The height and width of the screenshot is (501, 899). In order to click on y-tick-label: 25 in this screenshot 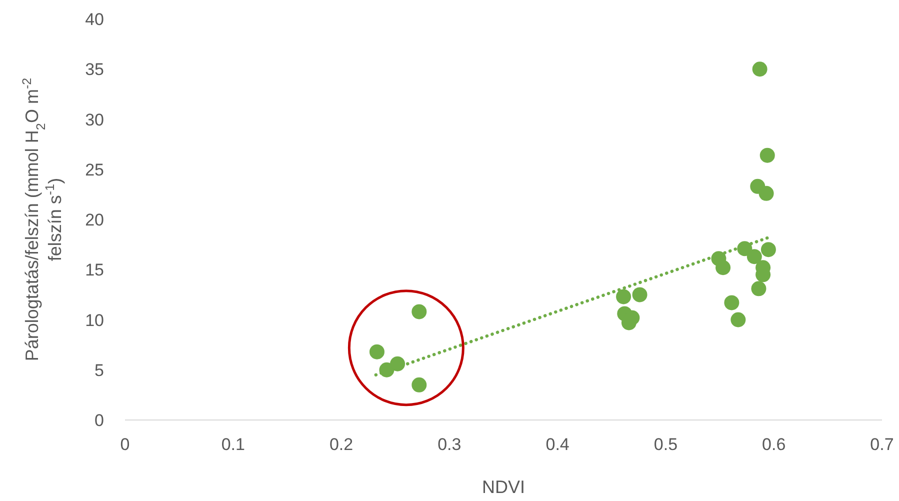, I will do `click(94, 170)`.